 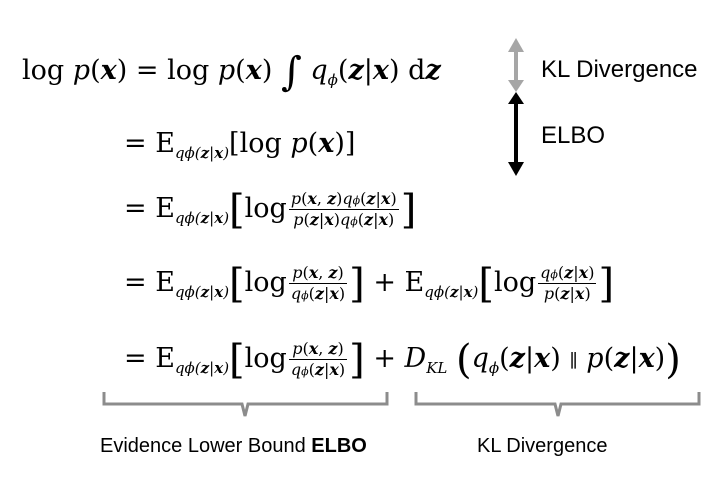 I want to click on equation-line-2: = Eqϕ(z|x)[log p(x)], so click(x=240, y=145).